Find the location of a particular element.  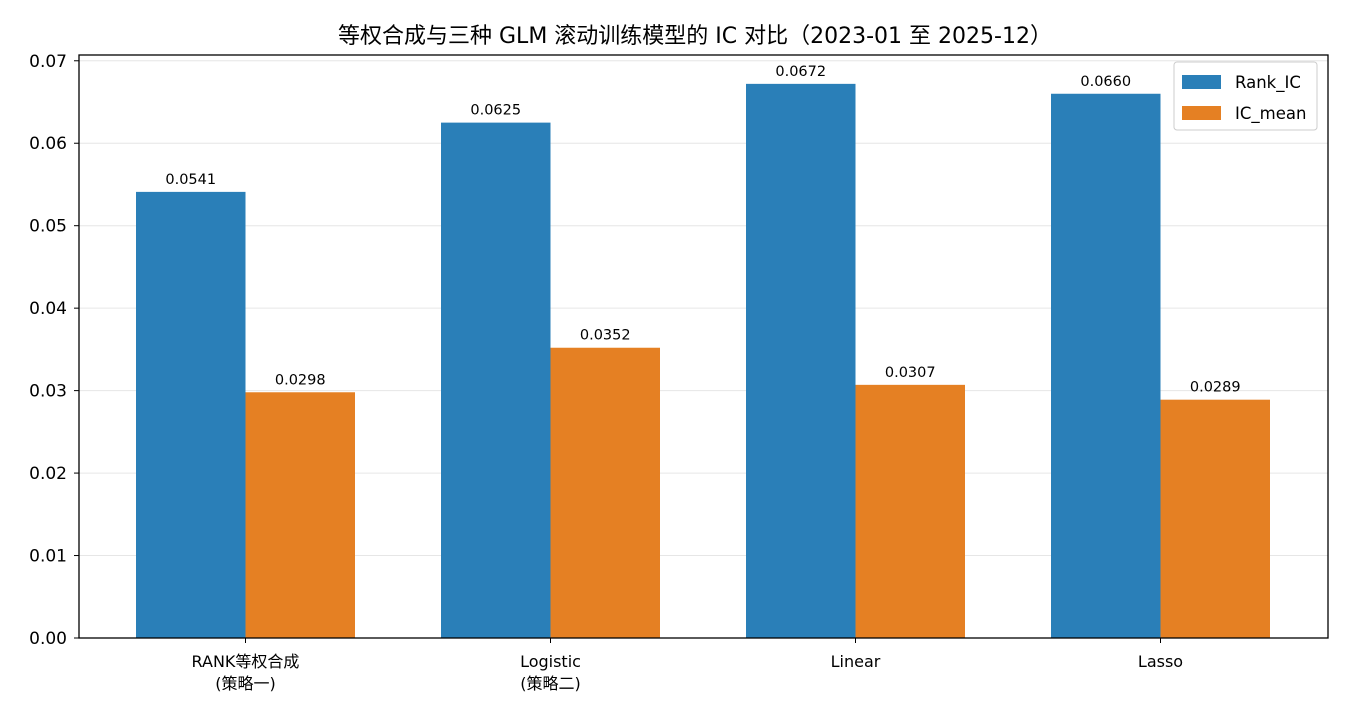

bar-value-label: 0.0298 is located at coordinates (300, 380).